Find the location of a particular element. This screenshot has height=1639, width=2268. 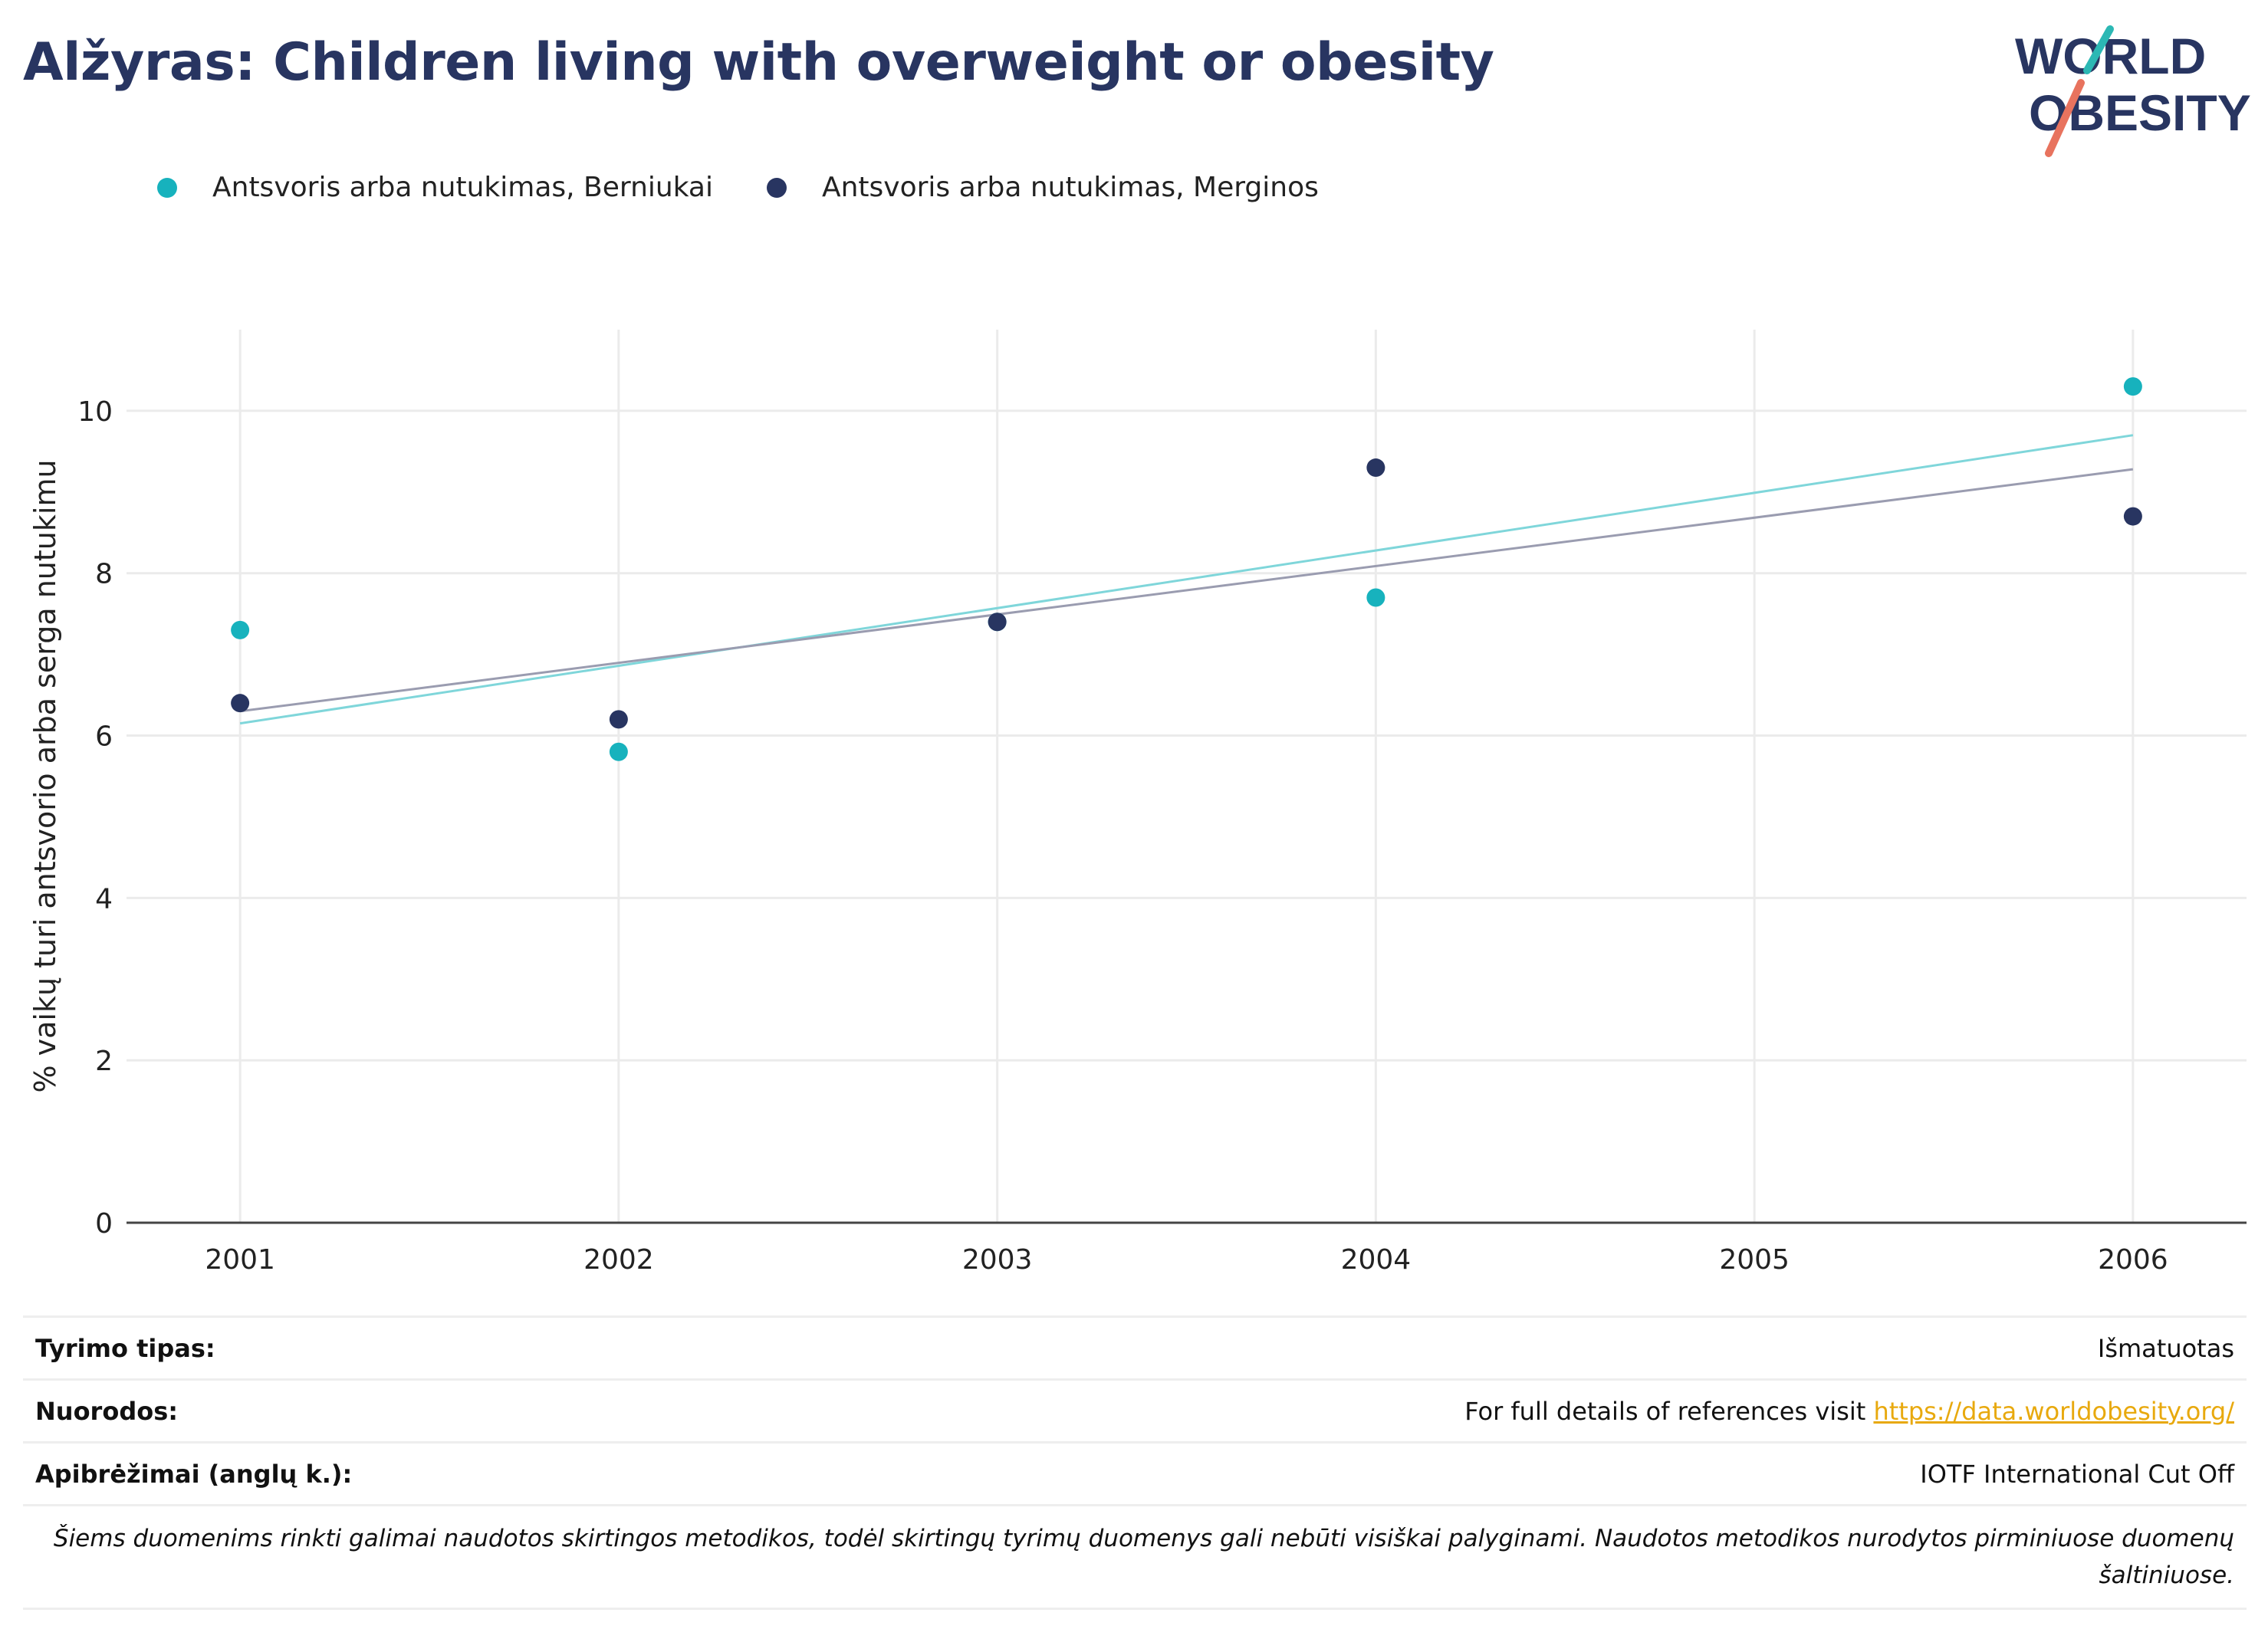

references-label: Nuorodos: is located at coordinates (107, 1411).